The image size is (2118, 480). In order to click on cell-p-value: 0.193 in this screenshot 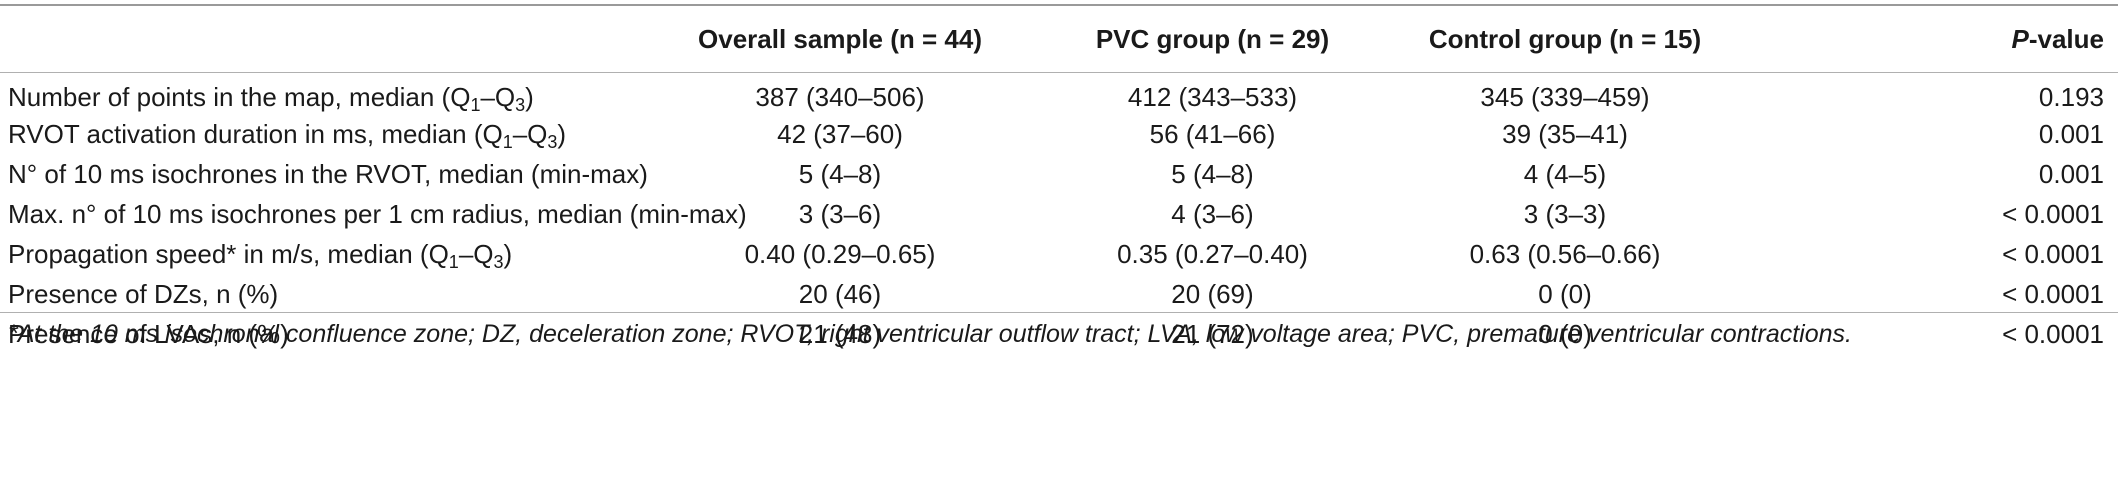, I will do `click(2071, 96)`.